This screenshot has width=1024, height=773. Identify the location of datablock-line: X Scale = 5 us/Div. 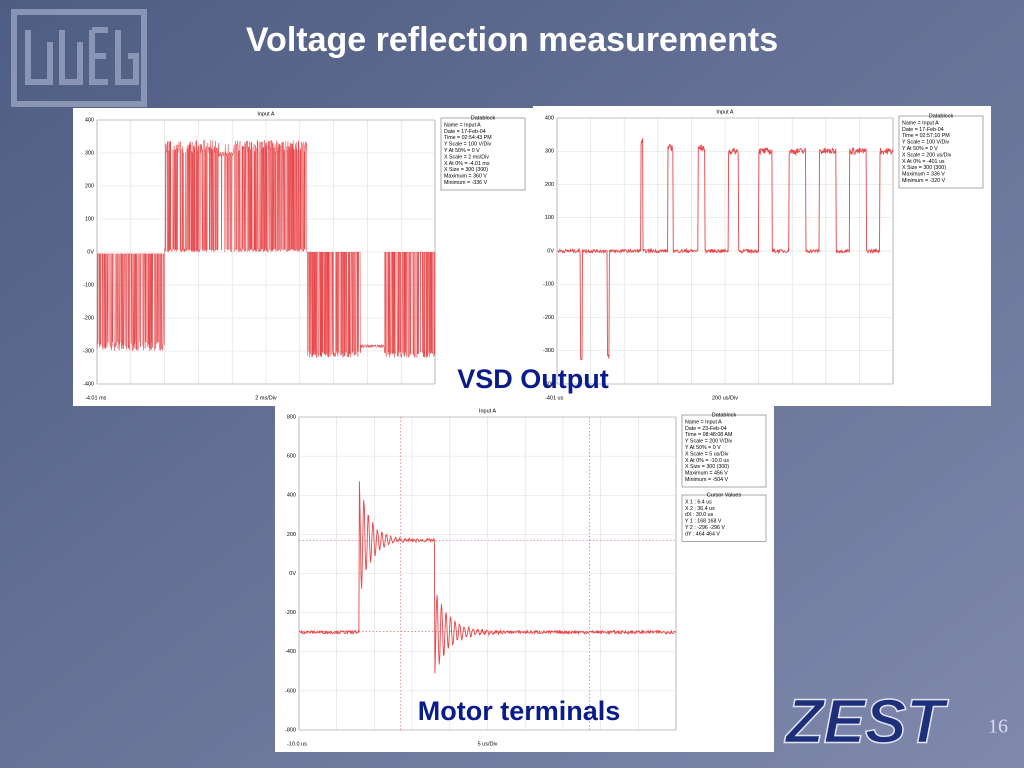
(707, 454).